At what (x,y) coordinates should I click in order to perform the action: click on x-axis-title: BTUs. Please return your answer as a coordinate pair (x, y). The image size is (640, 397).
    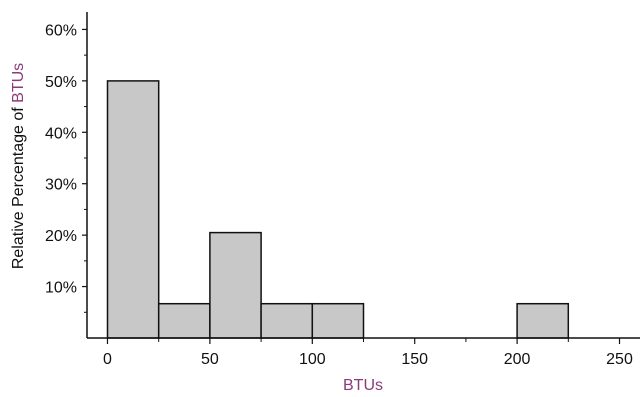
    Looking at the image, I should click on (363, 385).